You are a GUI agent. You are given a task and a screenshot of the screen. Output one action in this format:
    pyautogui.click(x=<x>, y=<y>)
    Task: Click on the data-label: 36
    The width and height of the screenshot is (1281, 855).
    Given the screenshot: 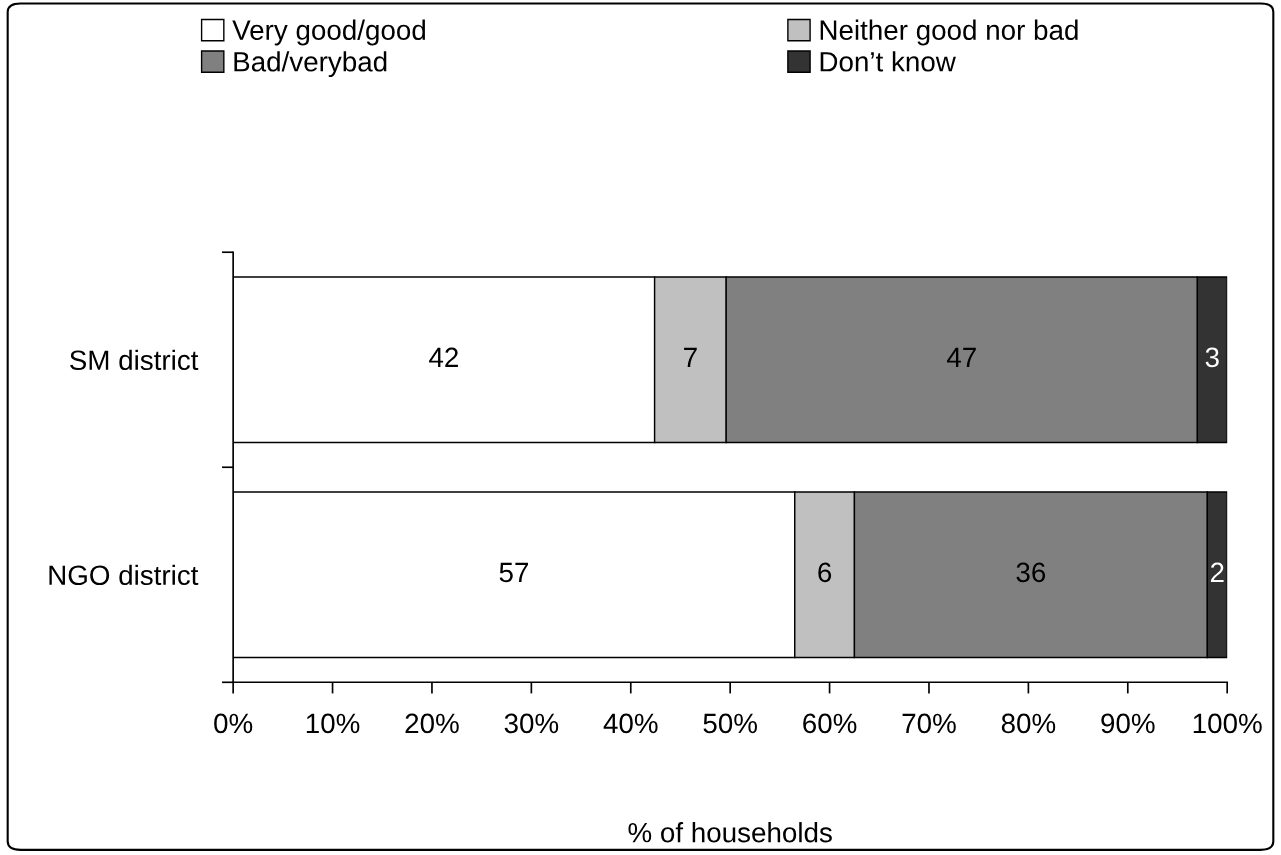 What is the action you would take?
    pyautogui.click(x=1031, y=572)
    